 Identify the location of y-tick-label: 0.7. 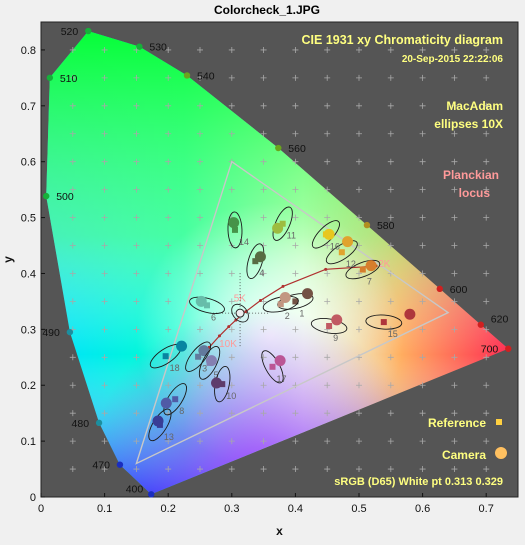
(28, 107).